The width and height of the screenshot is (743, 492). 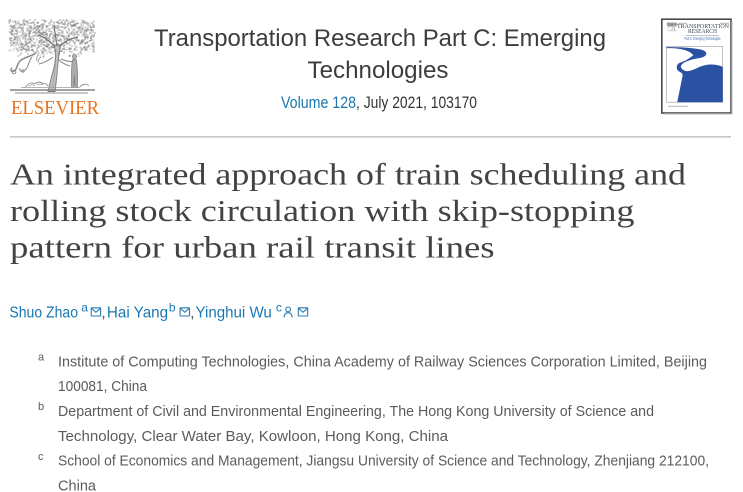 I want to click on svg-text:Transportation Research Part C: Transportation Research Part C: Emerging, so click(x=380, y=38).